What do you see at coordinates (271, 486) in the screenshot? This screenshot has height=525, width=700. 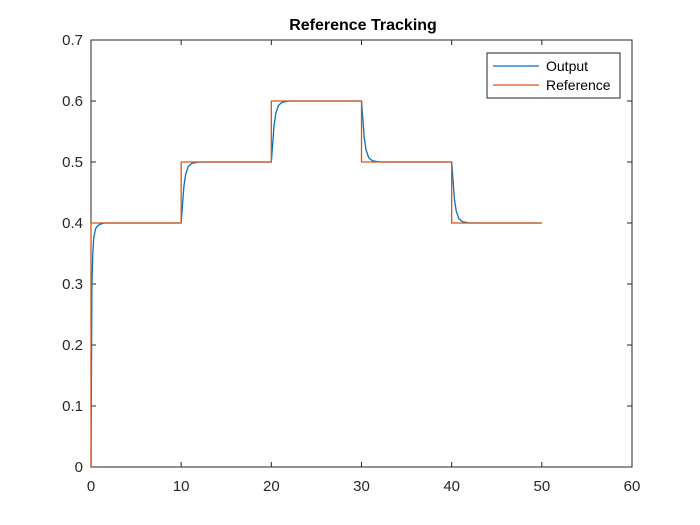 I see `x-tick-label: 20` at bounding box center [271, 486].